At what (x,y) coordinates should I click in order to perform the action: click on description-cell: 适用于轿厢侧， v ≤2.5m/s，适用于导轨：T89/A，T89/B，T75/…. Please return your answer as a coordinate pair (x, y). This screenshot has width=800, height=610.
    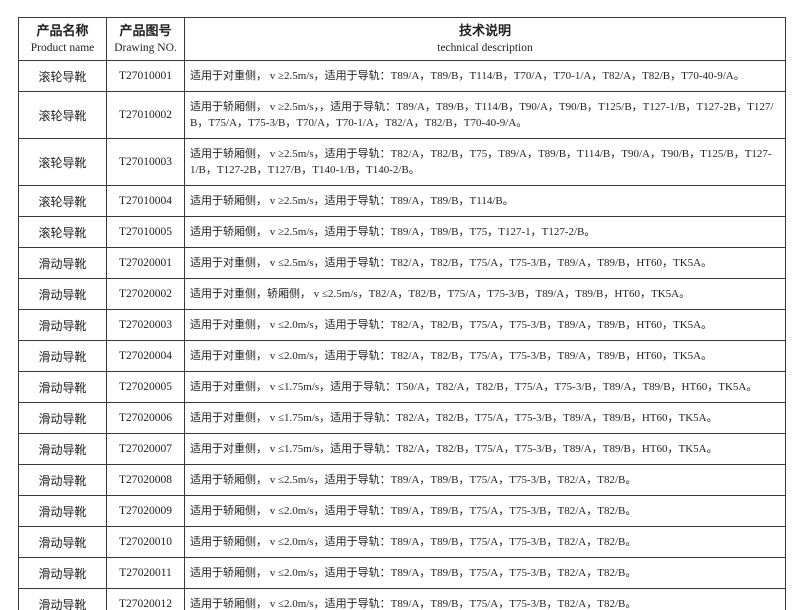
    Looking at the image, I should click on (485, 480).